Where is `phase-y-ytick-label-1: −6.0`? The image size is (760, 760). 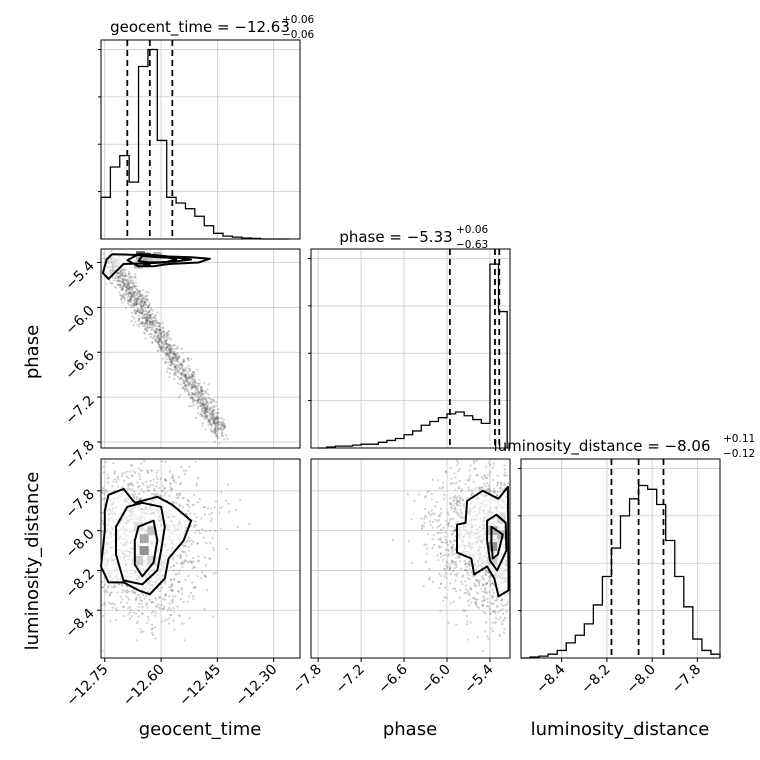 phase-y-ytick-label-1: −6.0 is located at coordinates (79, 320).